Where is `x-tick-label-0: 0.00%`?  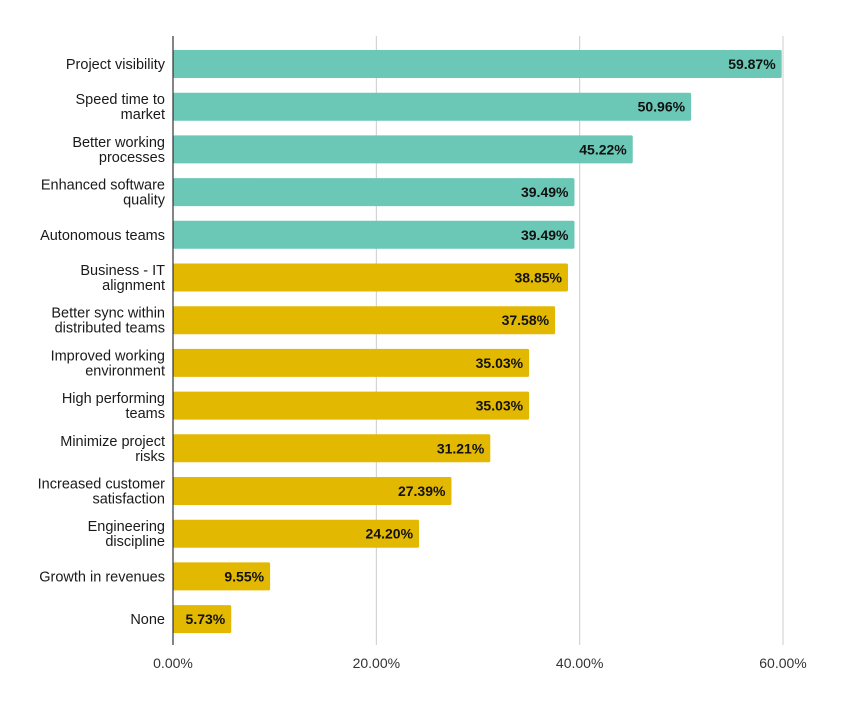 x-tick-label-0: 0.00% is located at coordinates (173, 663).